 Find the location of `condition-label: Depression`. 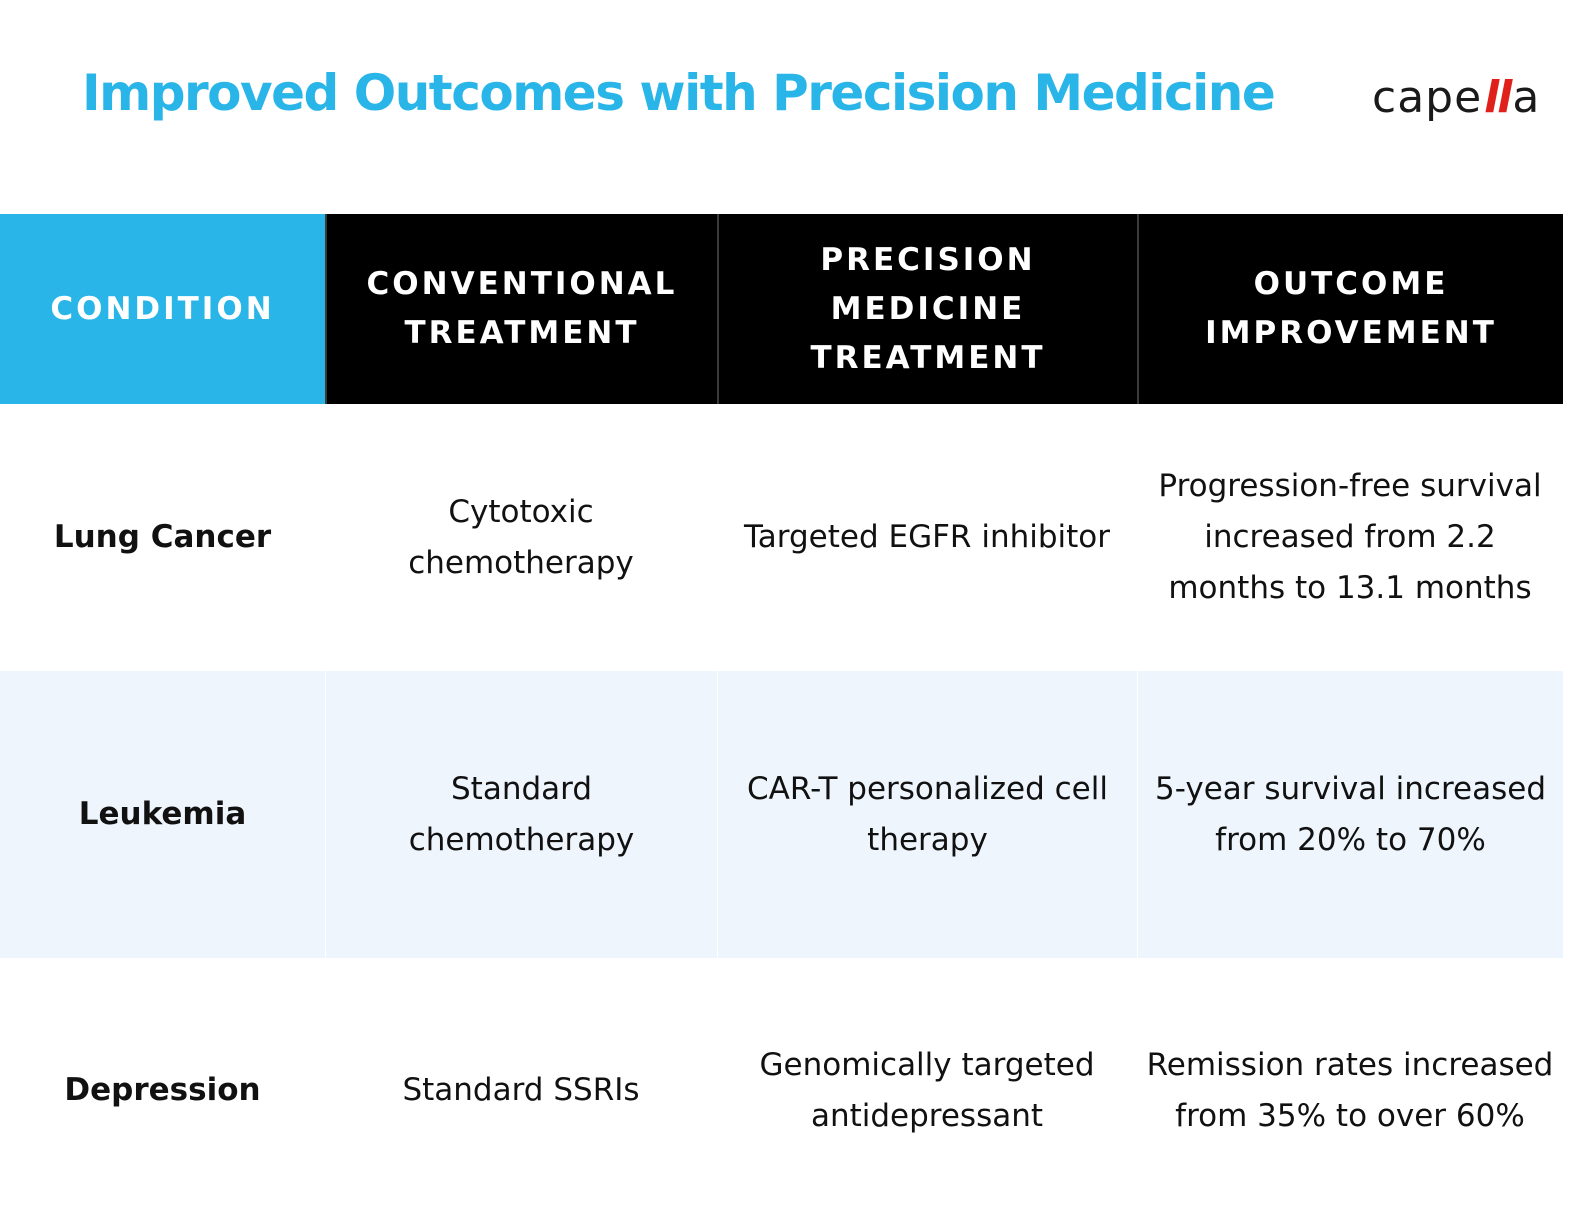

condition-label: Depression is located at coordinates (162, 1090).